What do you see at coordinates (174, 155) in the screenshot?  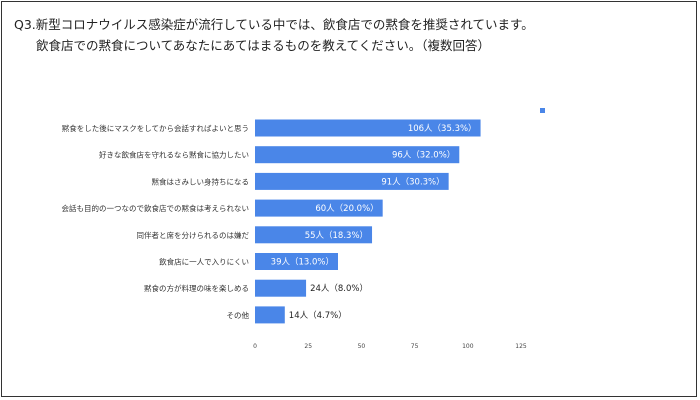 I see `category-label-1: 好きな飲食店を守れるなら黙食に協力したい` at bounding box center [174, 155].